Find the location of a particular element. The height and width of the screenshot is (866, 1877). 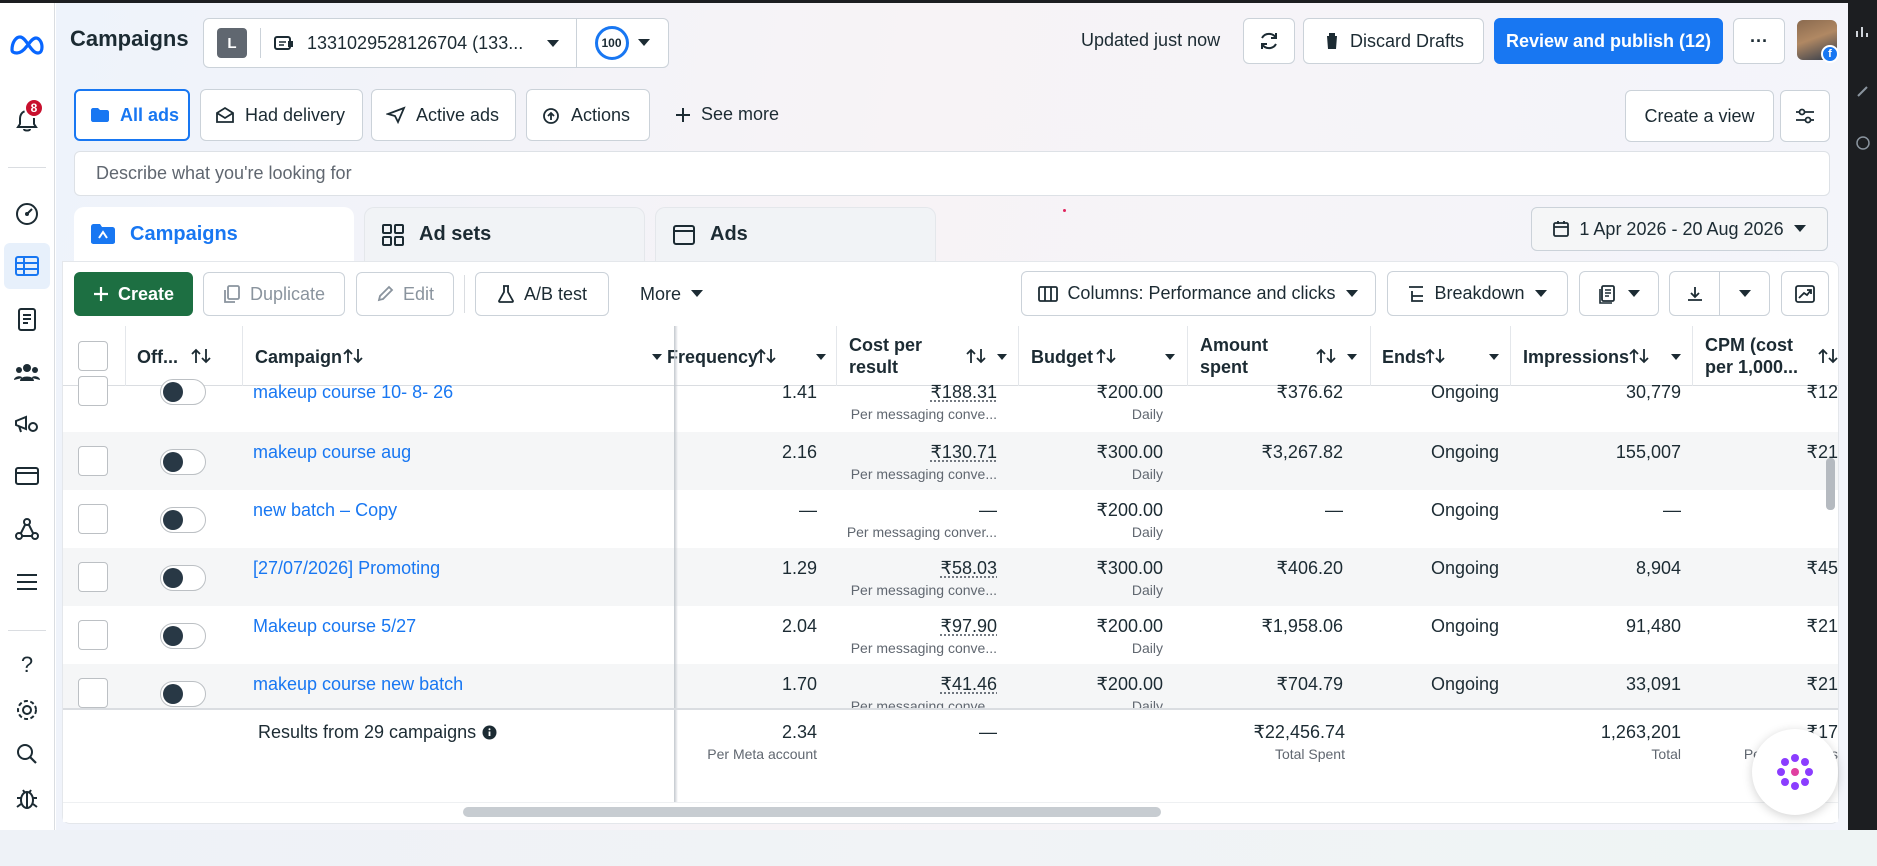

col-header-impressions: Impressions is located at coordinates (1576, 357).